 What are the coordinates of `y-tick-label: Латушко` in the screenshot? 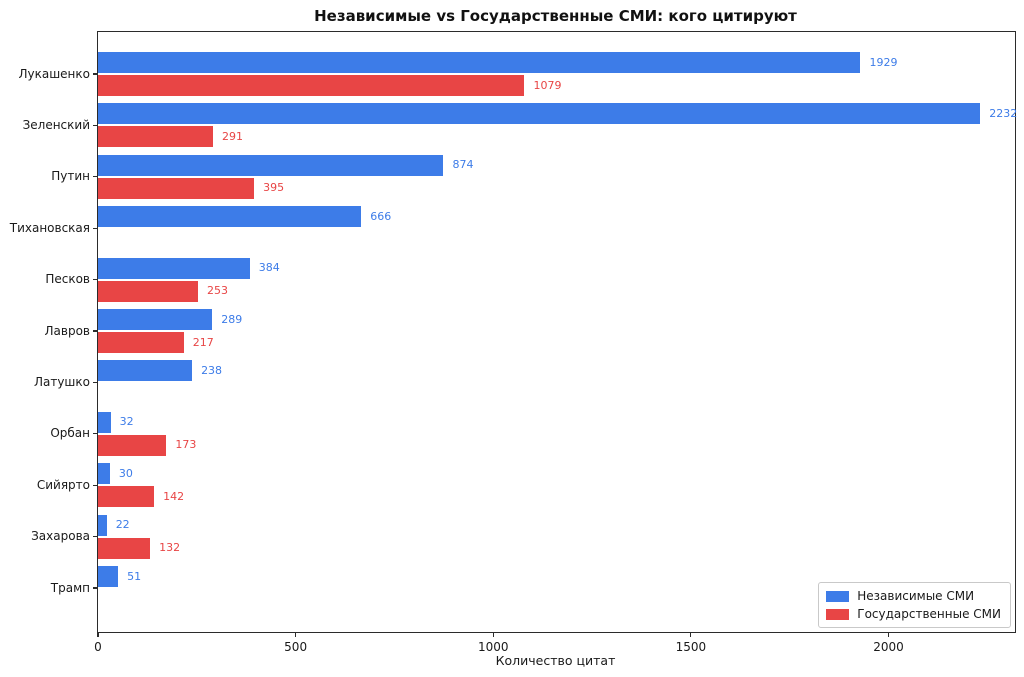 It's located at (61, 381).